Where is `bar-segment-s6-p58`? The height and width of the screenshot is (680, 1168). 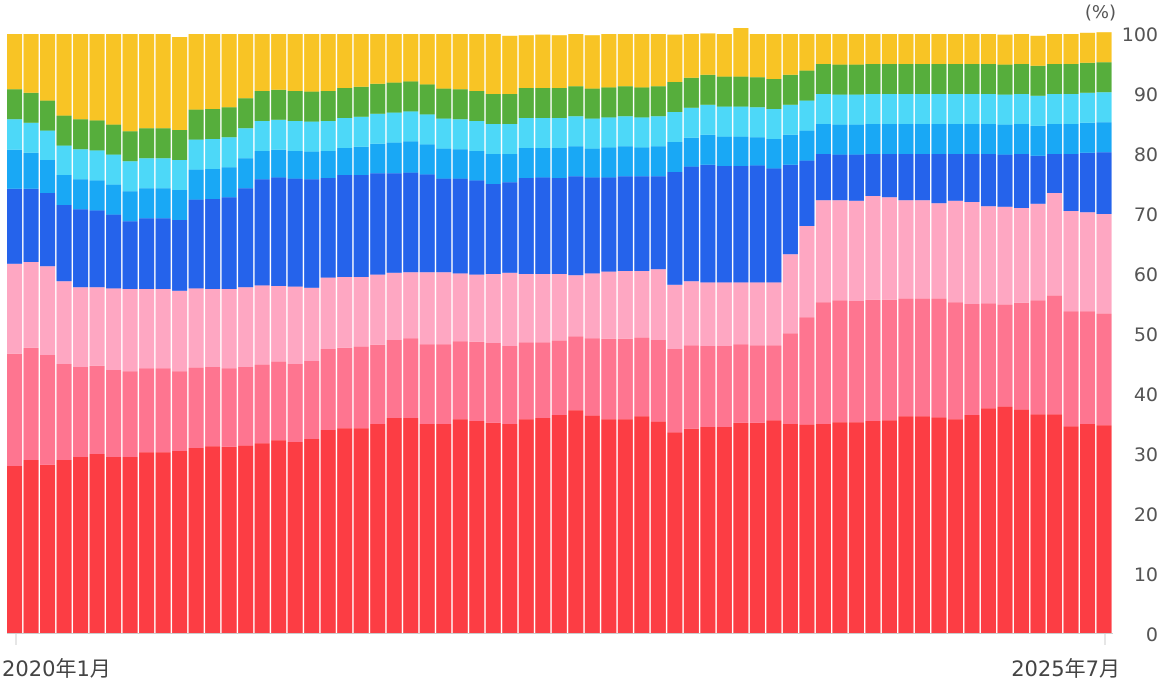
bar-segment-s6-p58 is located at coordinates (972, 79).